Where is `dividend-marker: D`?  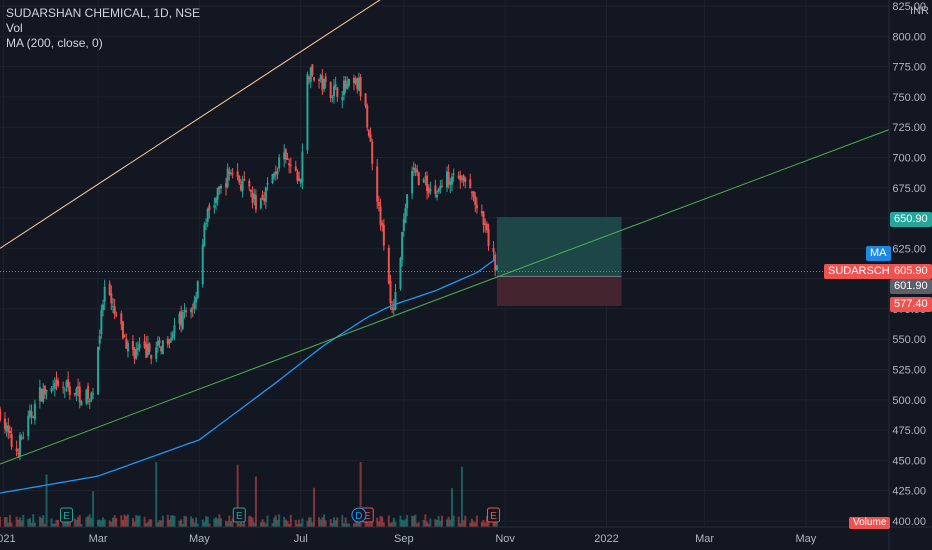
dividend-marker: D is located at coordinates (359, 515).